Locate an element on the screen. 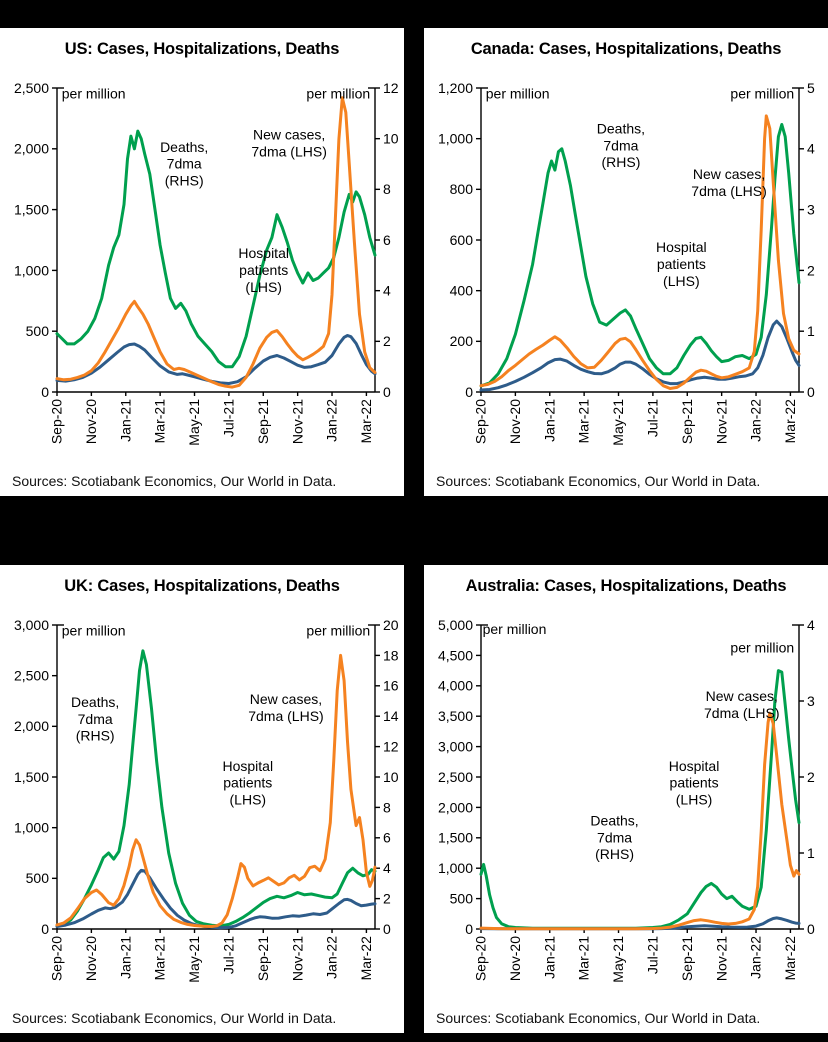 The height and width of the screenshot is (1042, 828). svg-text: 8 is located at coordinates (387, 189).